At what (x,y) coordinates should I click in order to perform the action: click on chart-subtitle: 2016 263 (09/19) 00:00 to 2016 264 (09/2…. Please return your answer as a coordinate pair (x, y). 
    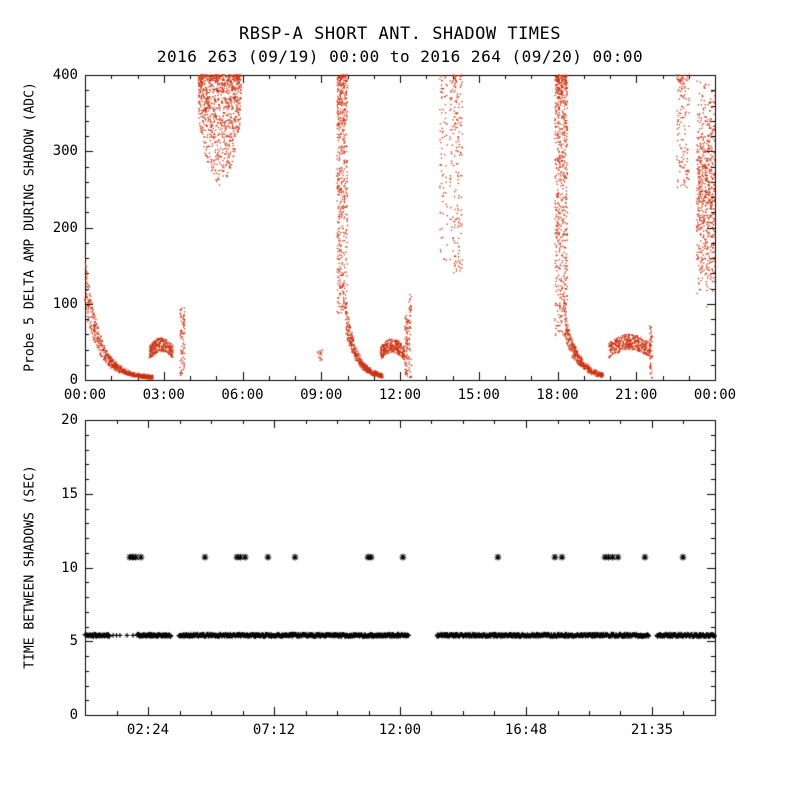
    Looking at the image, I should click on (400, 56).